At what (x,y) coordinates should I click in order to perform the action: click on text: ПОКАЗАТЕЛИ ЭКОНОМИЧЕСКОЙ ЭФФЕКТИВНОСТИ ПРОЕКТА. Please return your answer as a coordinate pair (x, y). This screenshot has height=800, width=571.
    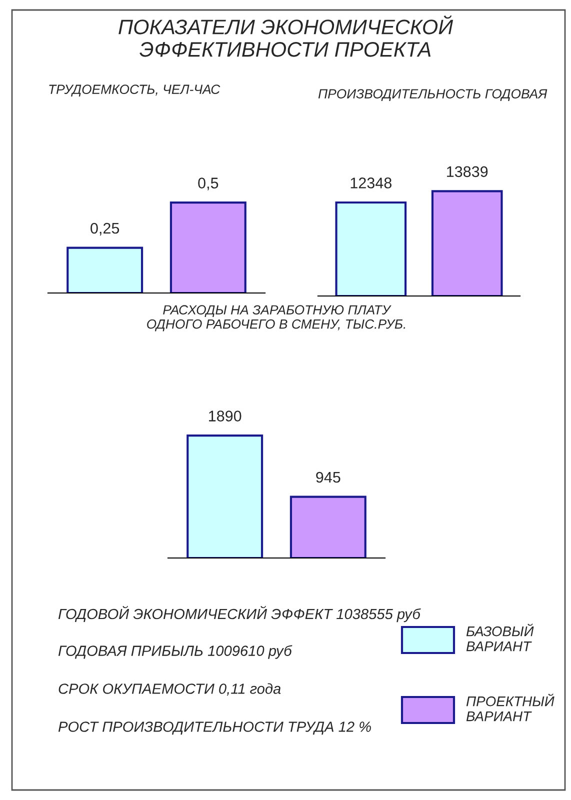
    Looking at the image, I should click on (286, 36).